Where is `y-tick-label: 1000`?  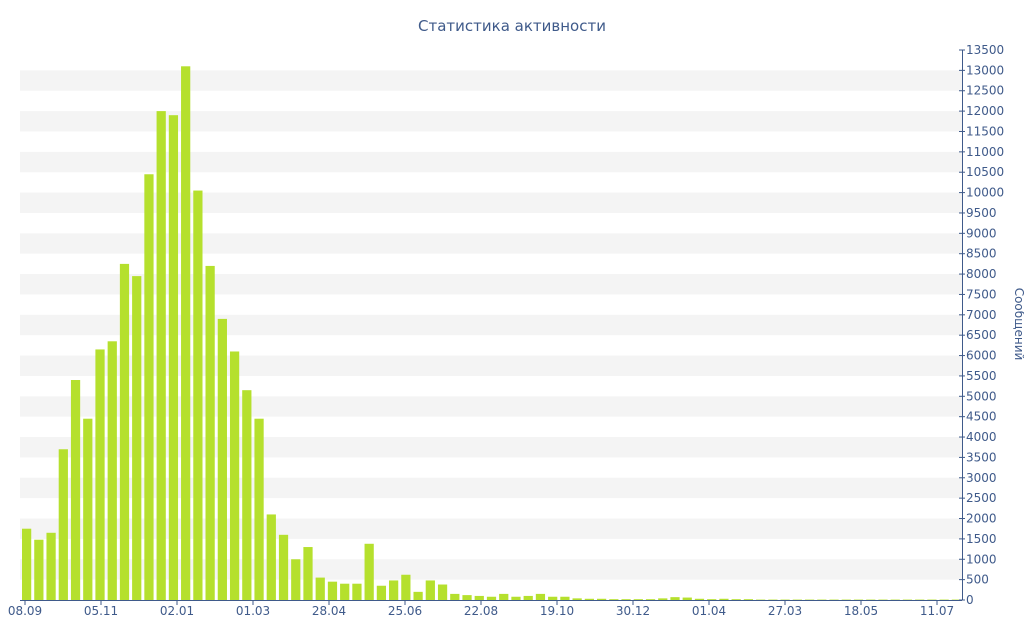 y-tick-label: 1000 is located at coordinates (981, 559).